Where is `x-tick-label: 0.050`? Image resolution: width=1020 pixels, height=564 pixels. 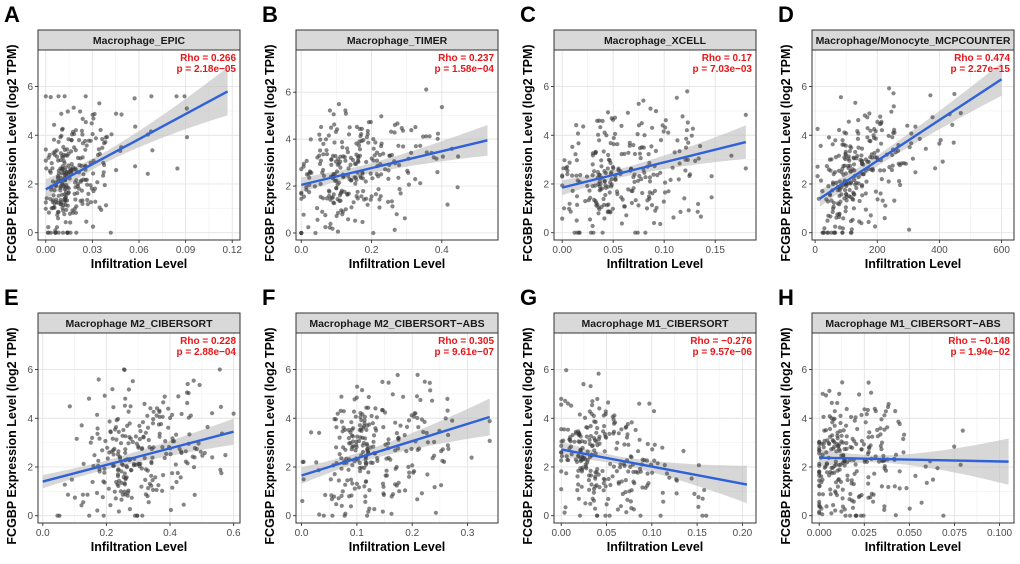 x-tick-label: 0.050 is located at coordinates (909, 533).